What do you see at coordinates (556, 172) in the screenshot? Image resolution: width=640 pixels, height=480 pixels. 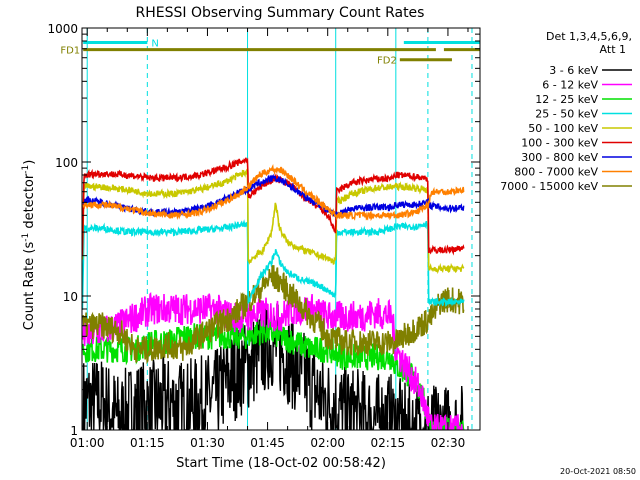 I see `legend-label-s800-7000: 800 - 7000 keV` at bounding box center [556, 172].